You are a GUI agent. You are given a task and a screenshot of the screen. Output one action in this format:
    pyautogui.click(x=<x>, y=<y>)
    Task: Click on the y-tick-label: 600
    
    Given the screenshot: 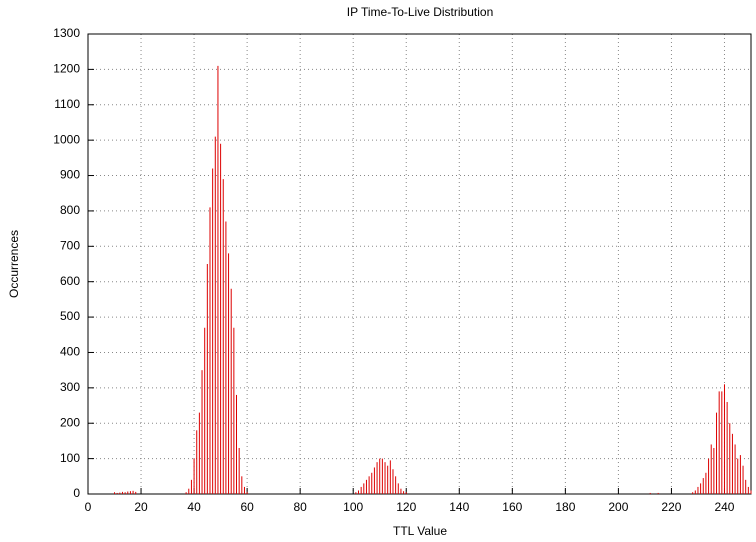 What is the action you would take?
    pyautogui.click(x=70, y=281)
    